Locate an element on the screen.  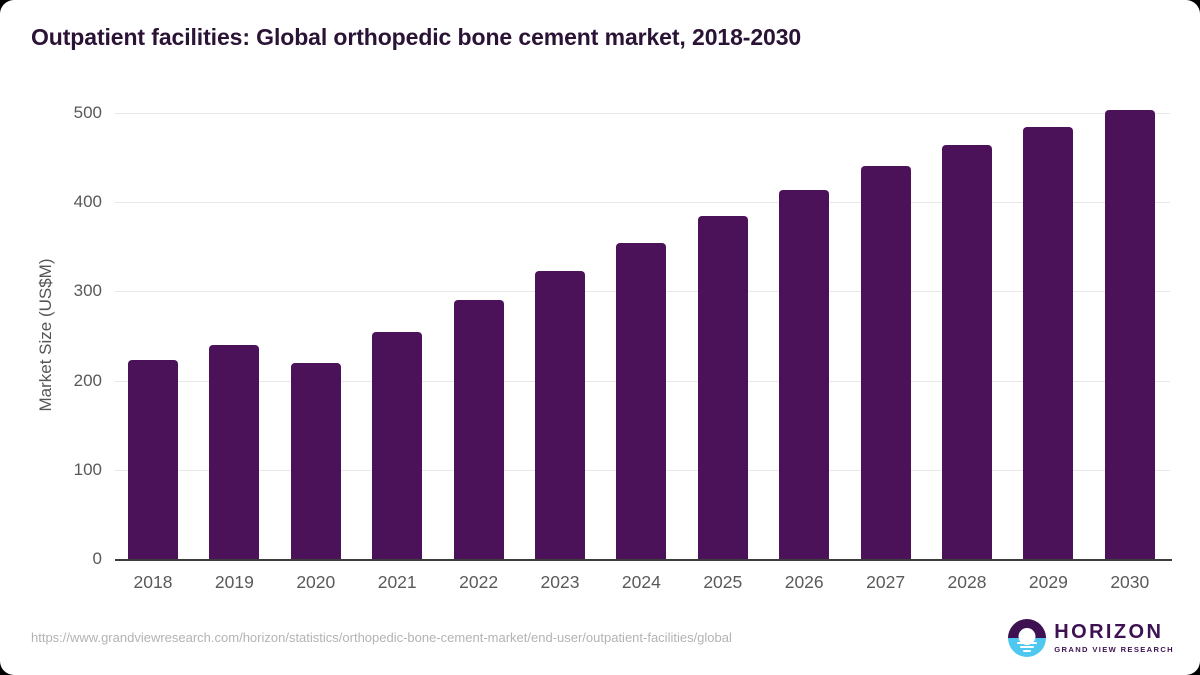
x-axis-tick-label: 2028 is located at coordinates (967, 582).